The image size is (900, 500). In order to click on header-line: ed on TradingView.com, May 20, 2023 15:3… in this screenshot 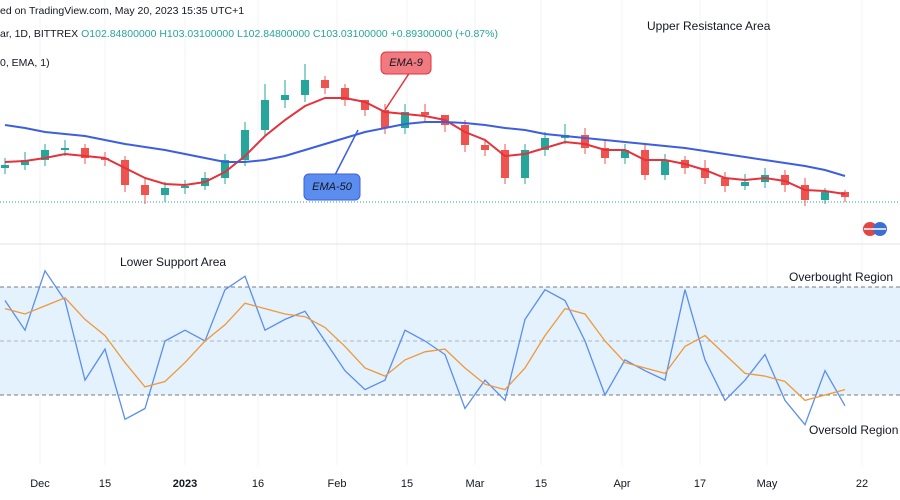, I will do `click(122, 11)`.